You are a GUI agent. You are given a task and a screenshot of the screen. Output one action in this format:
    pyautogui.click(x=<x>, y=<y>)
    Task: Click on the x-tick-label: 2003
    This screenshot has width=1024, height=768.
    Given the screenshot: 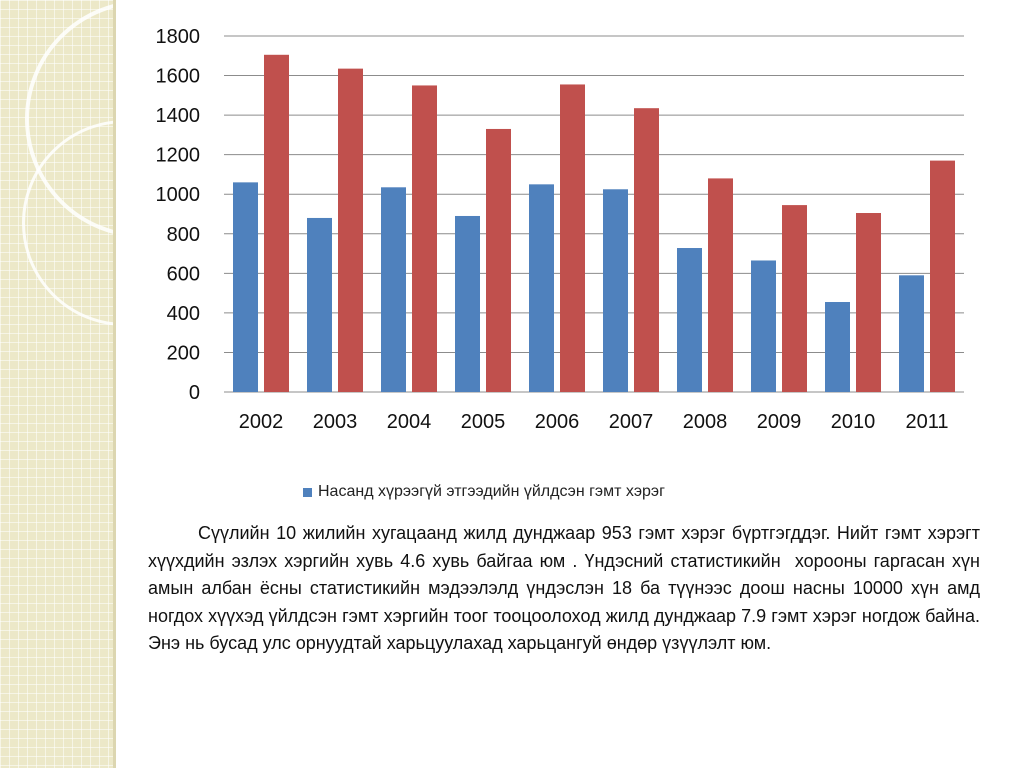 What is the action you would take?
    pyautogui.click(x=335, y=422)
    